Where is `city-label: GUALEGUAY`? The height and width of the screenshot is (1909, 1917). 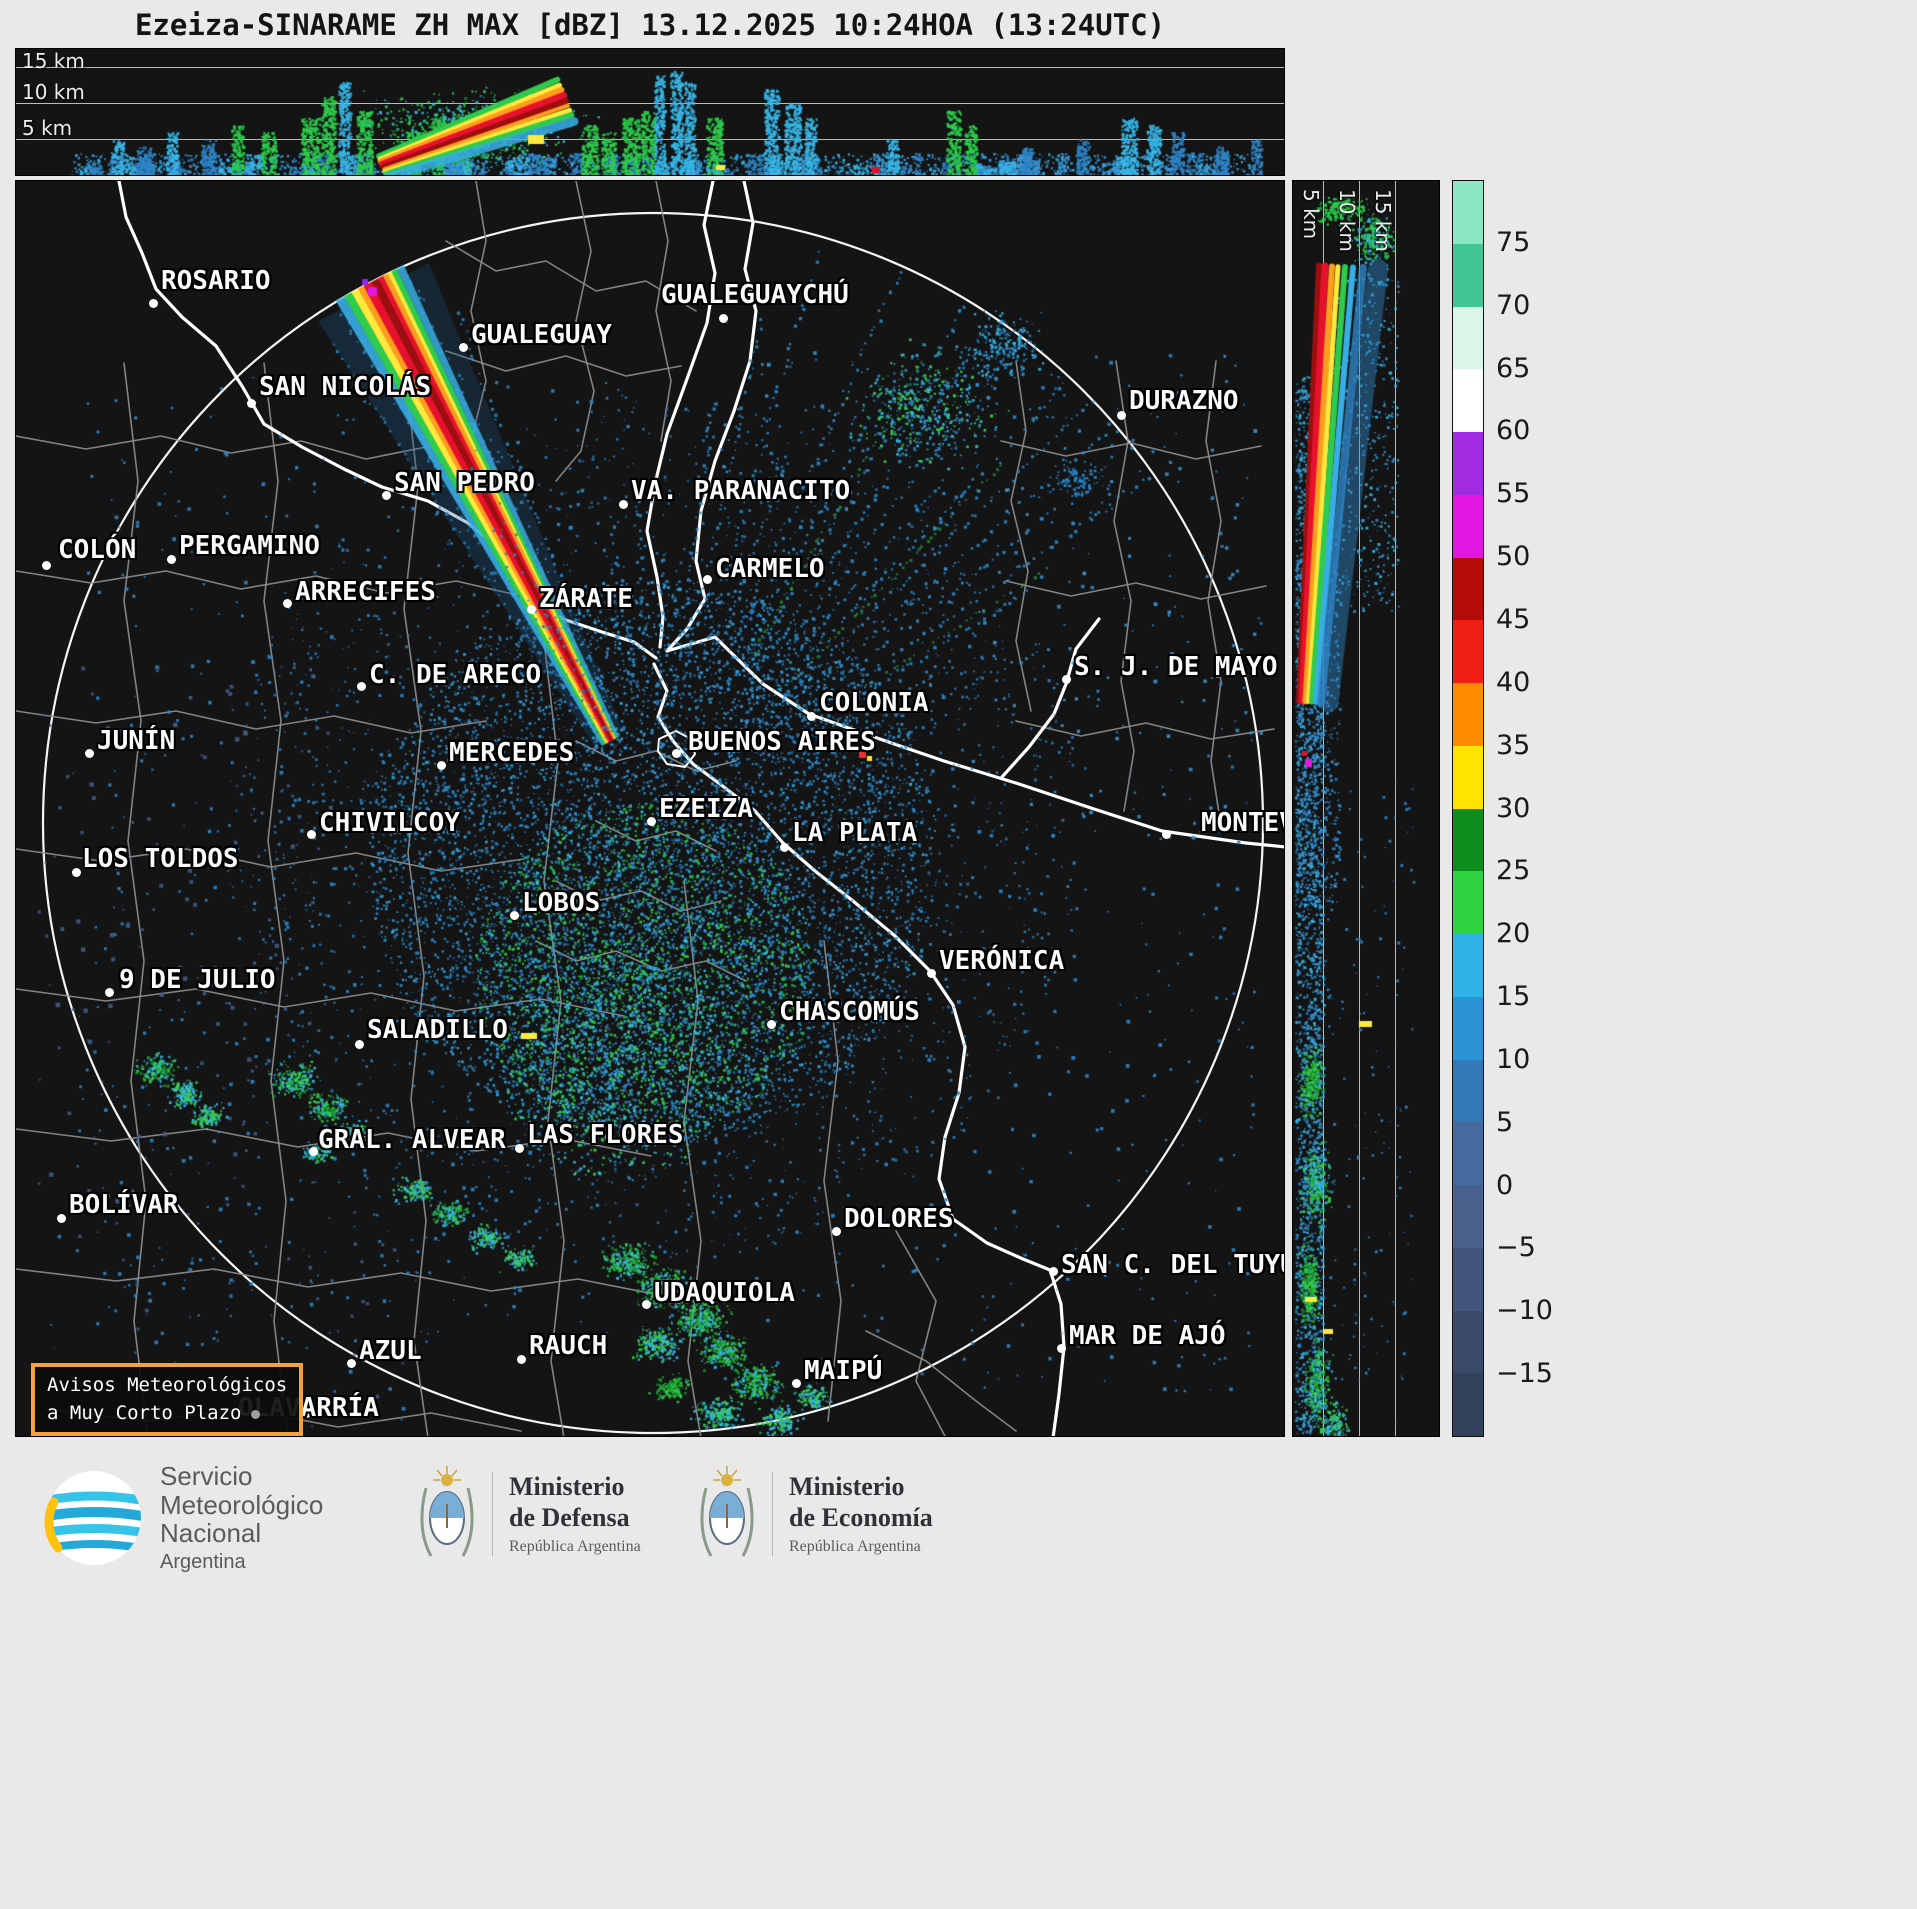 city-label: GUALEGUAY is located at coordinates (541, 335).